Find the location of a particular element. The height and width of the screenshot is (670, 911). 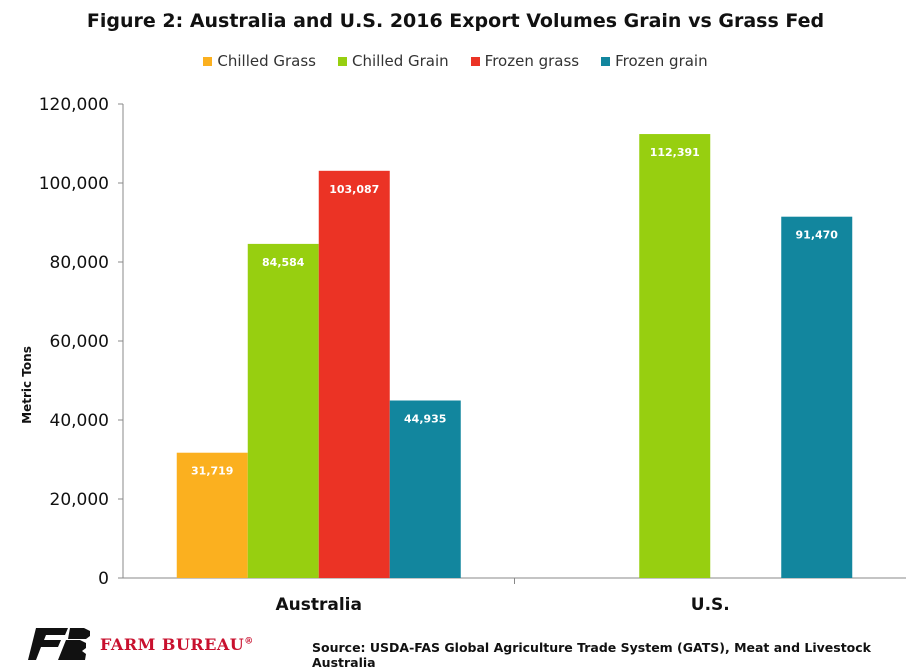

legend-label: Frozen grain is located at coordinates (661, 61).